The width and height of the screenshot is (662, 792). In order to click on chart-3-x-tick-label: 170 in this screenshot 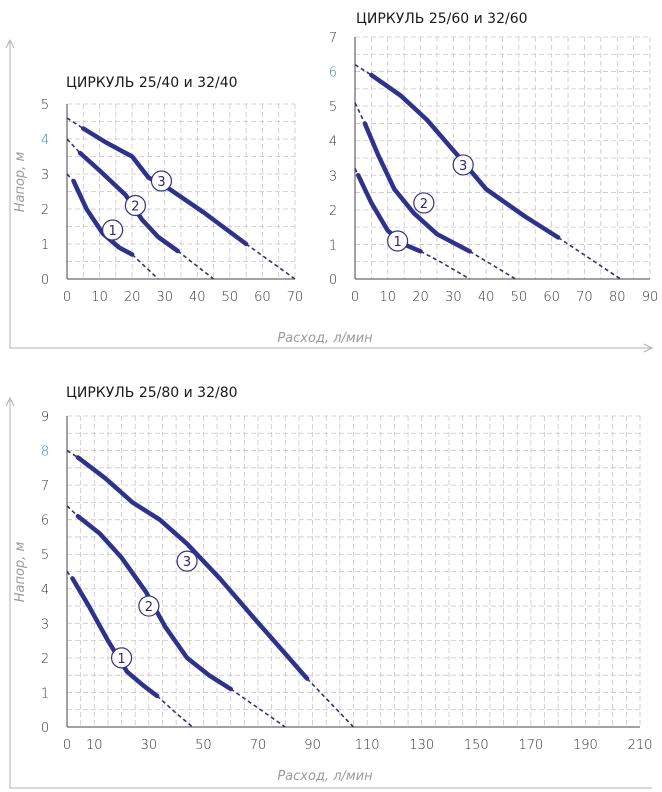, I will do `click(530, 745)`.